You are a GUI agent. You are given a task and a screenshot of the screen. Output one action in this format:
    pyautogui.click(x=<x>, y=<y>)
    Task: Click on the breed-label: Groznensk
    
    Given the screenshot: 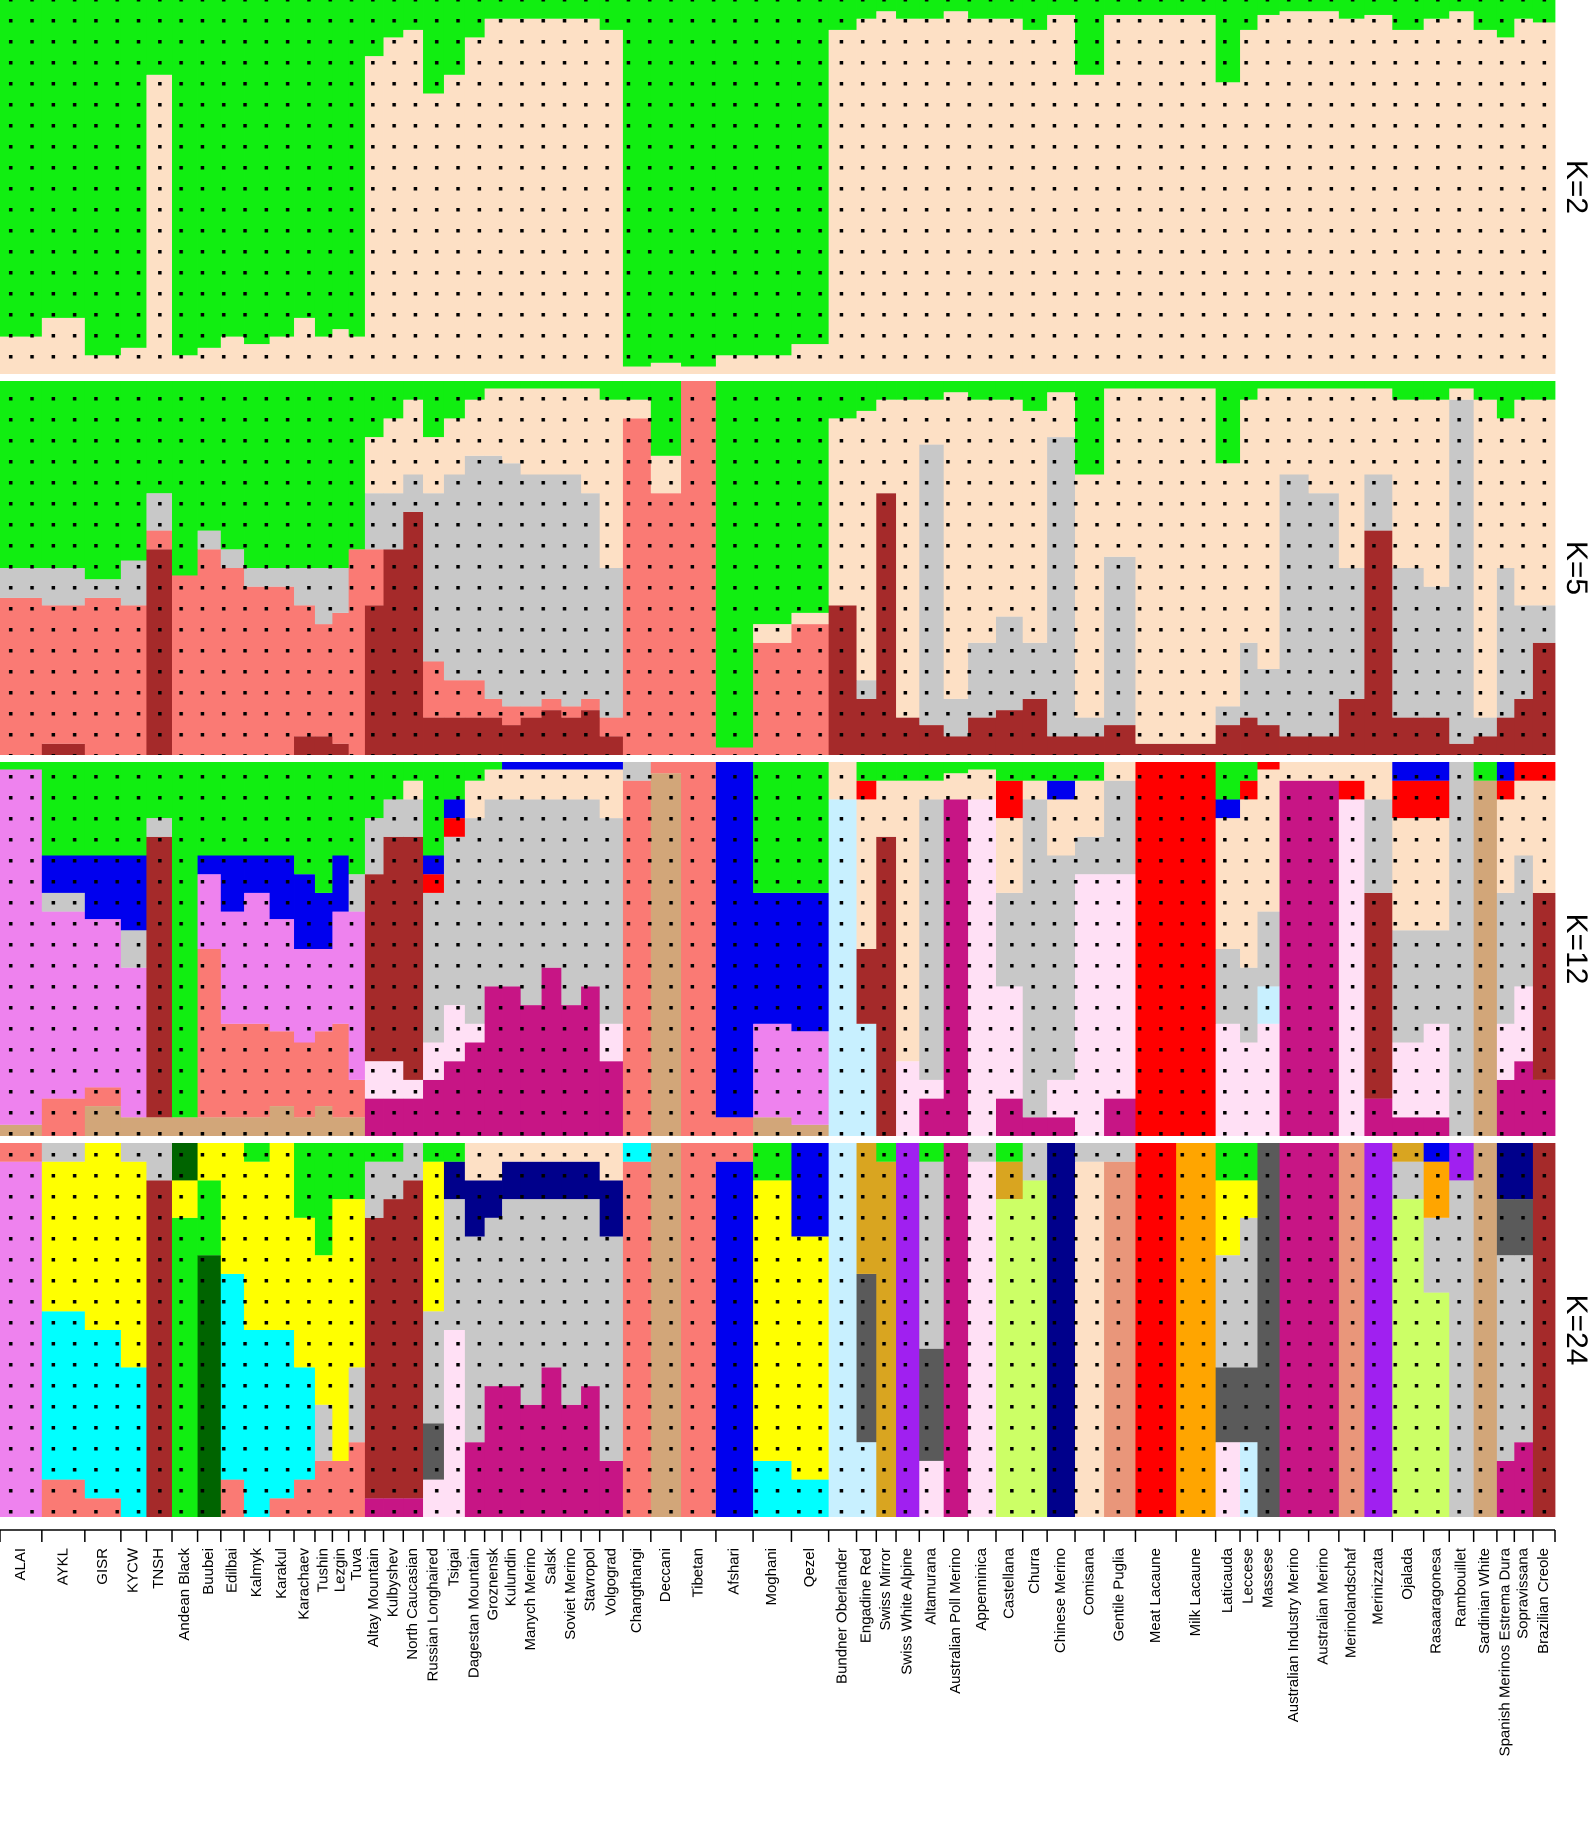 What is the action you would take?
    pyautogui.click(x=492, y=1584)
    